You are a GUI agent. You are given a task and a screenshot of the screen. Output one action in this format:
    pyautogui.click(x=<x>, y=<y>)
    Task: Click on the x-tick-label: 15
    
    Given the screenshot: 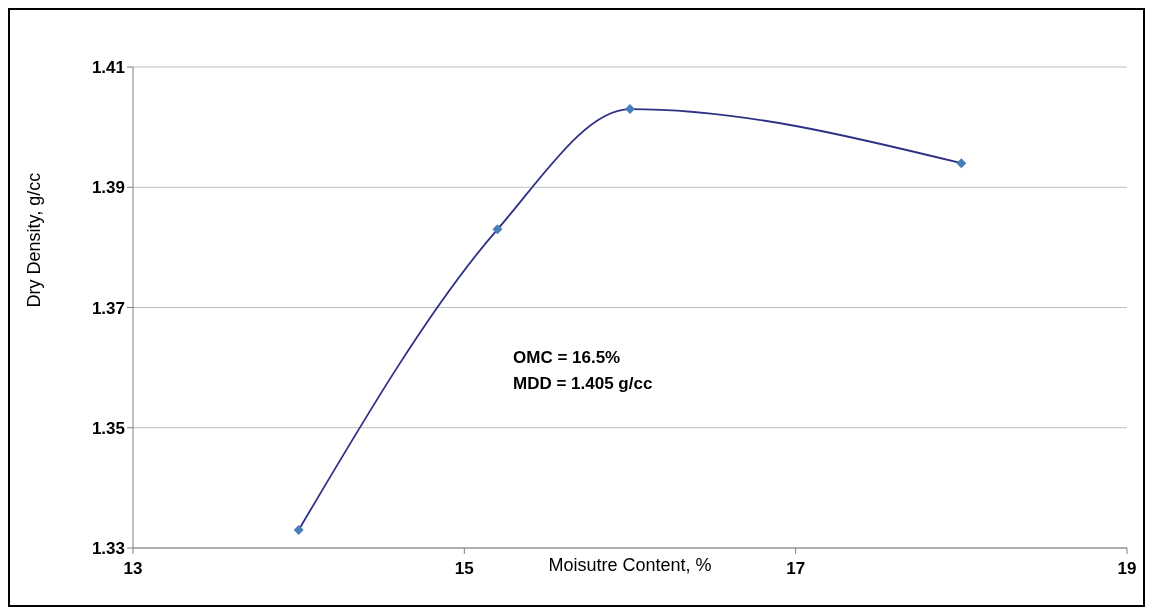 What is the action you would take?
    pyautogui.click(x=464, y=569)
    